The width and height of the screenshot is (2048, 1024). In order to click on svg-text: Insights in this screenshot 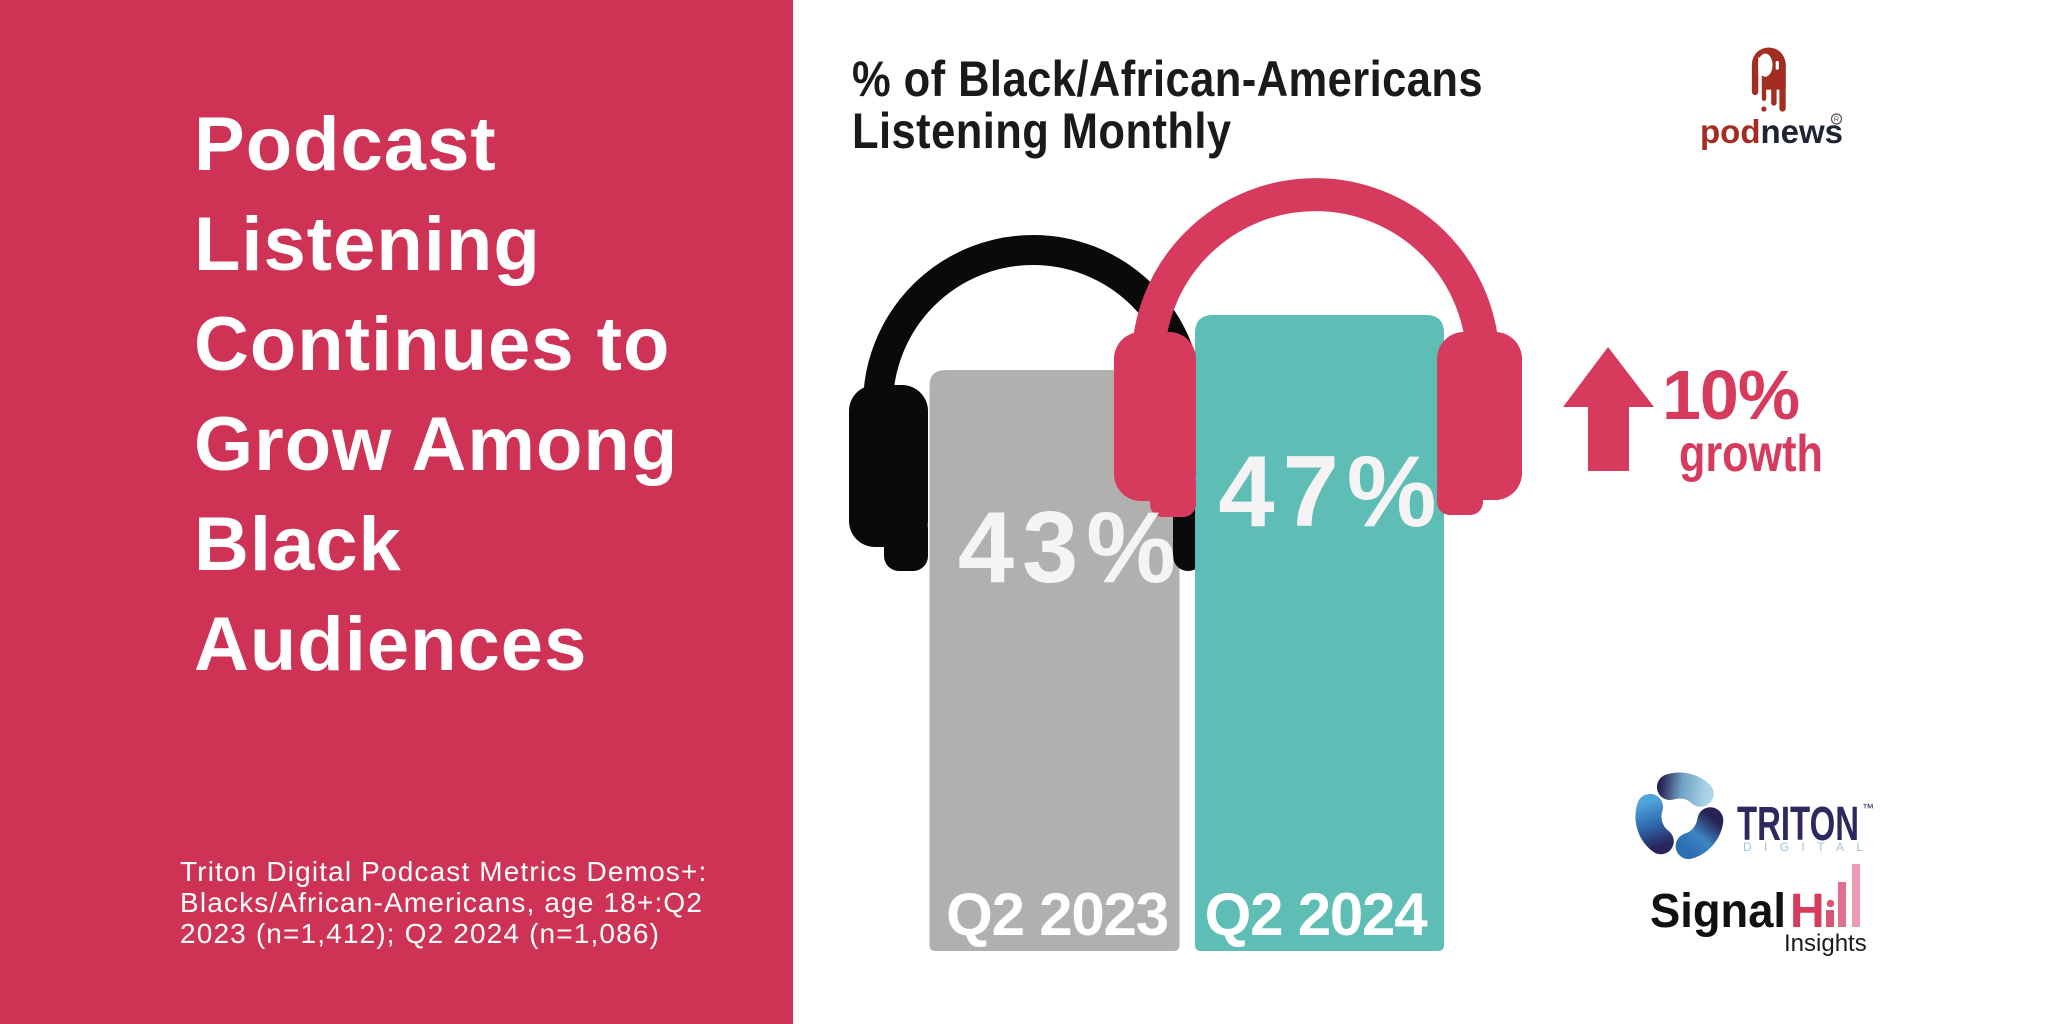, I will do `click(1825, 943)`.